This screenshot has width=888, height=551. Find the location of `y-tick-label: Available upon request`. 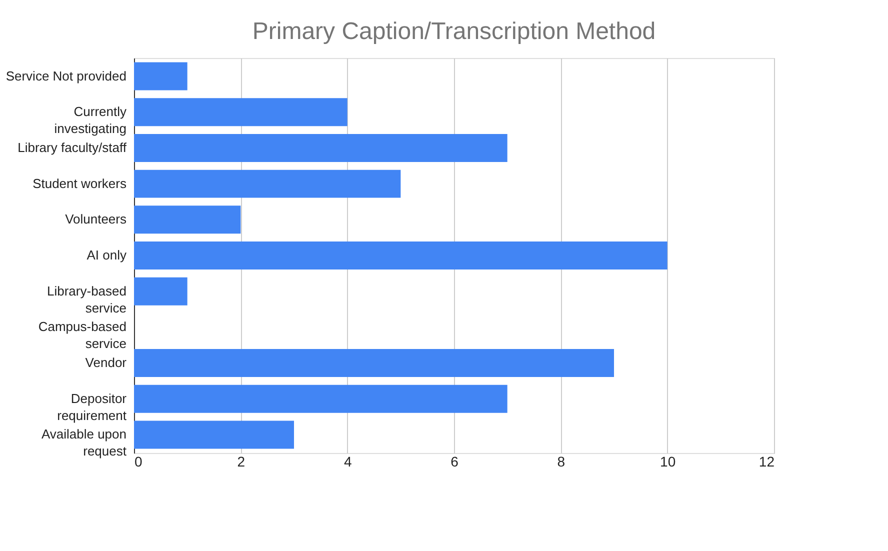

y-tick-label: Available upon request is located at coordinates (84, 442).